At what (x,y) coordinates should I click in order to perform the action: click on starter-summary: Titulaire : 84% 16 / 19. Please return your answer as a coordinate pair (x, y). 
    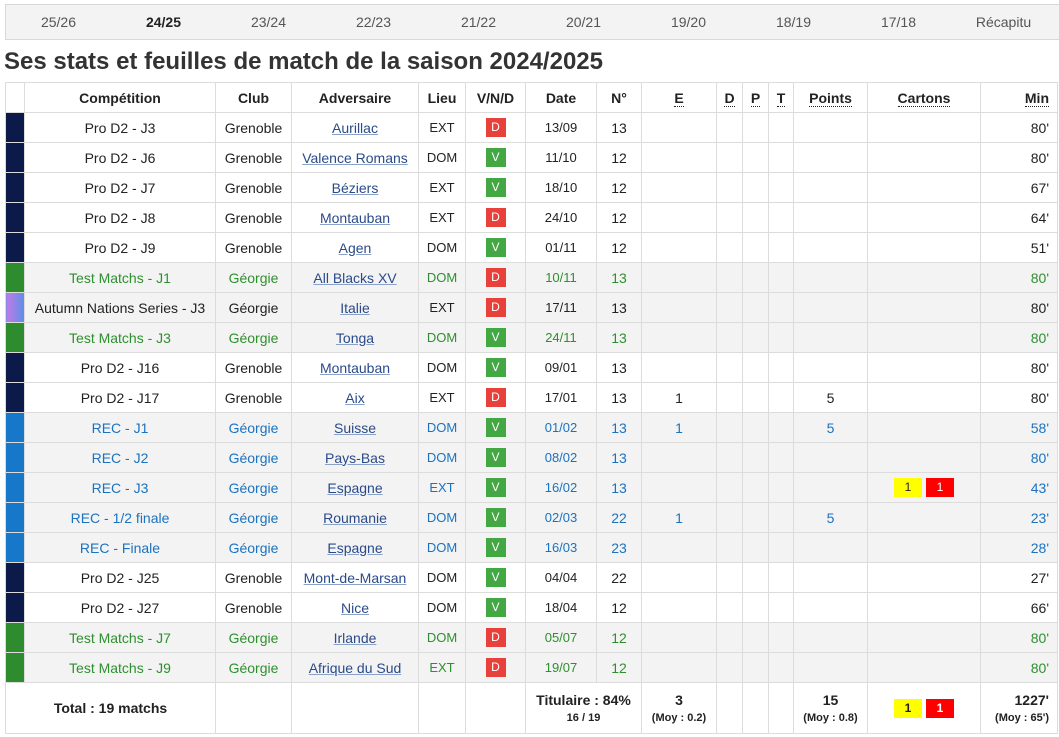
    Looking at the image, I should click on (583, 708).